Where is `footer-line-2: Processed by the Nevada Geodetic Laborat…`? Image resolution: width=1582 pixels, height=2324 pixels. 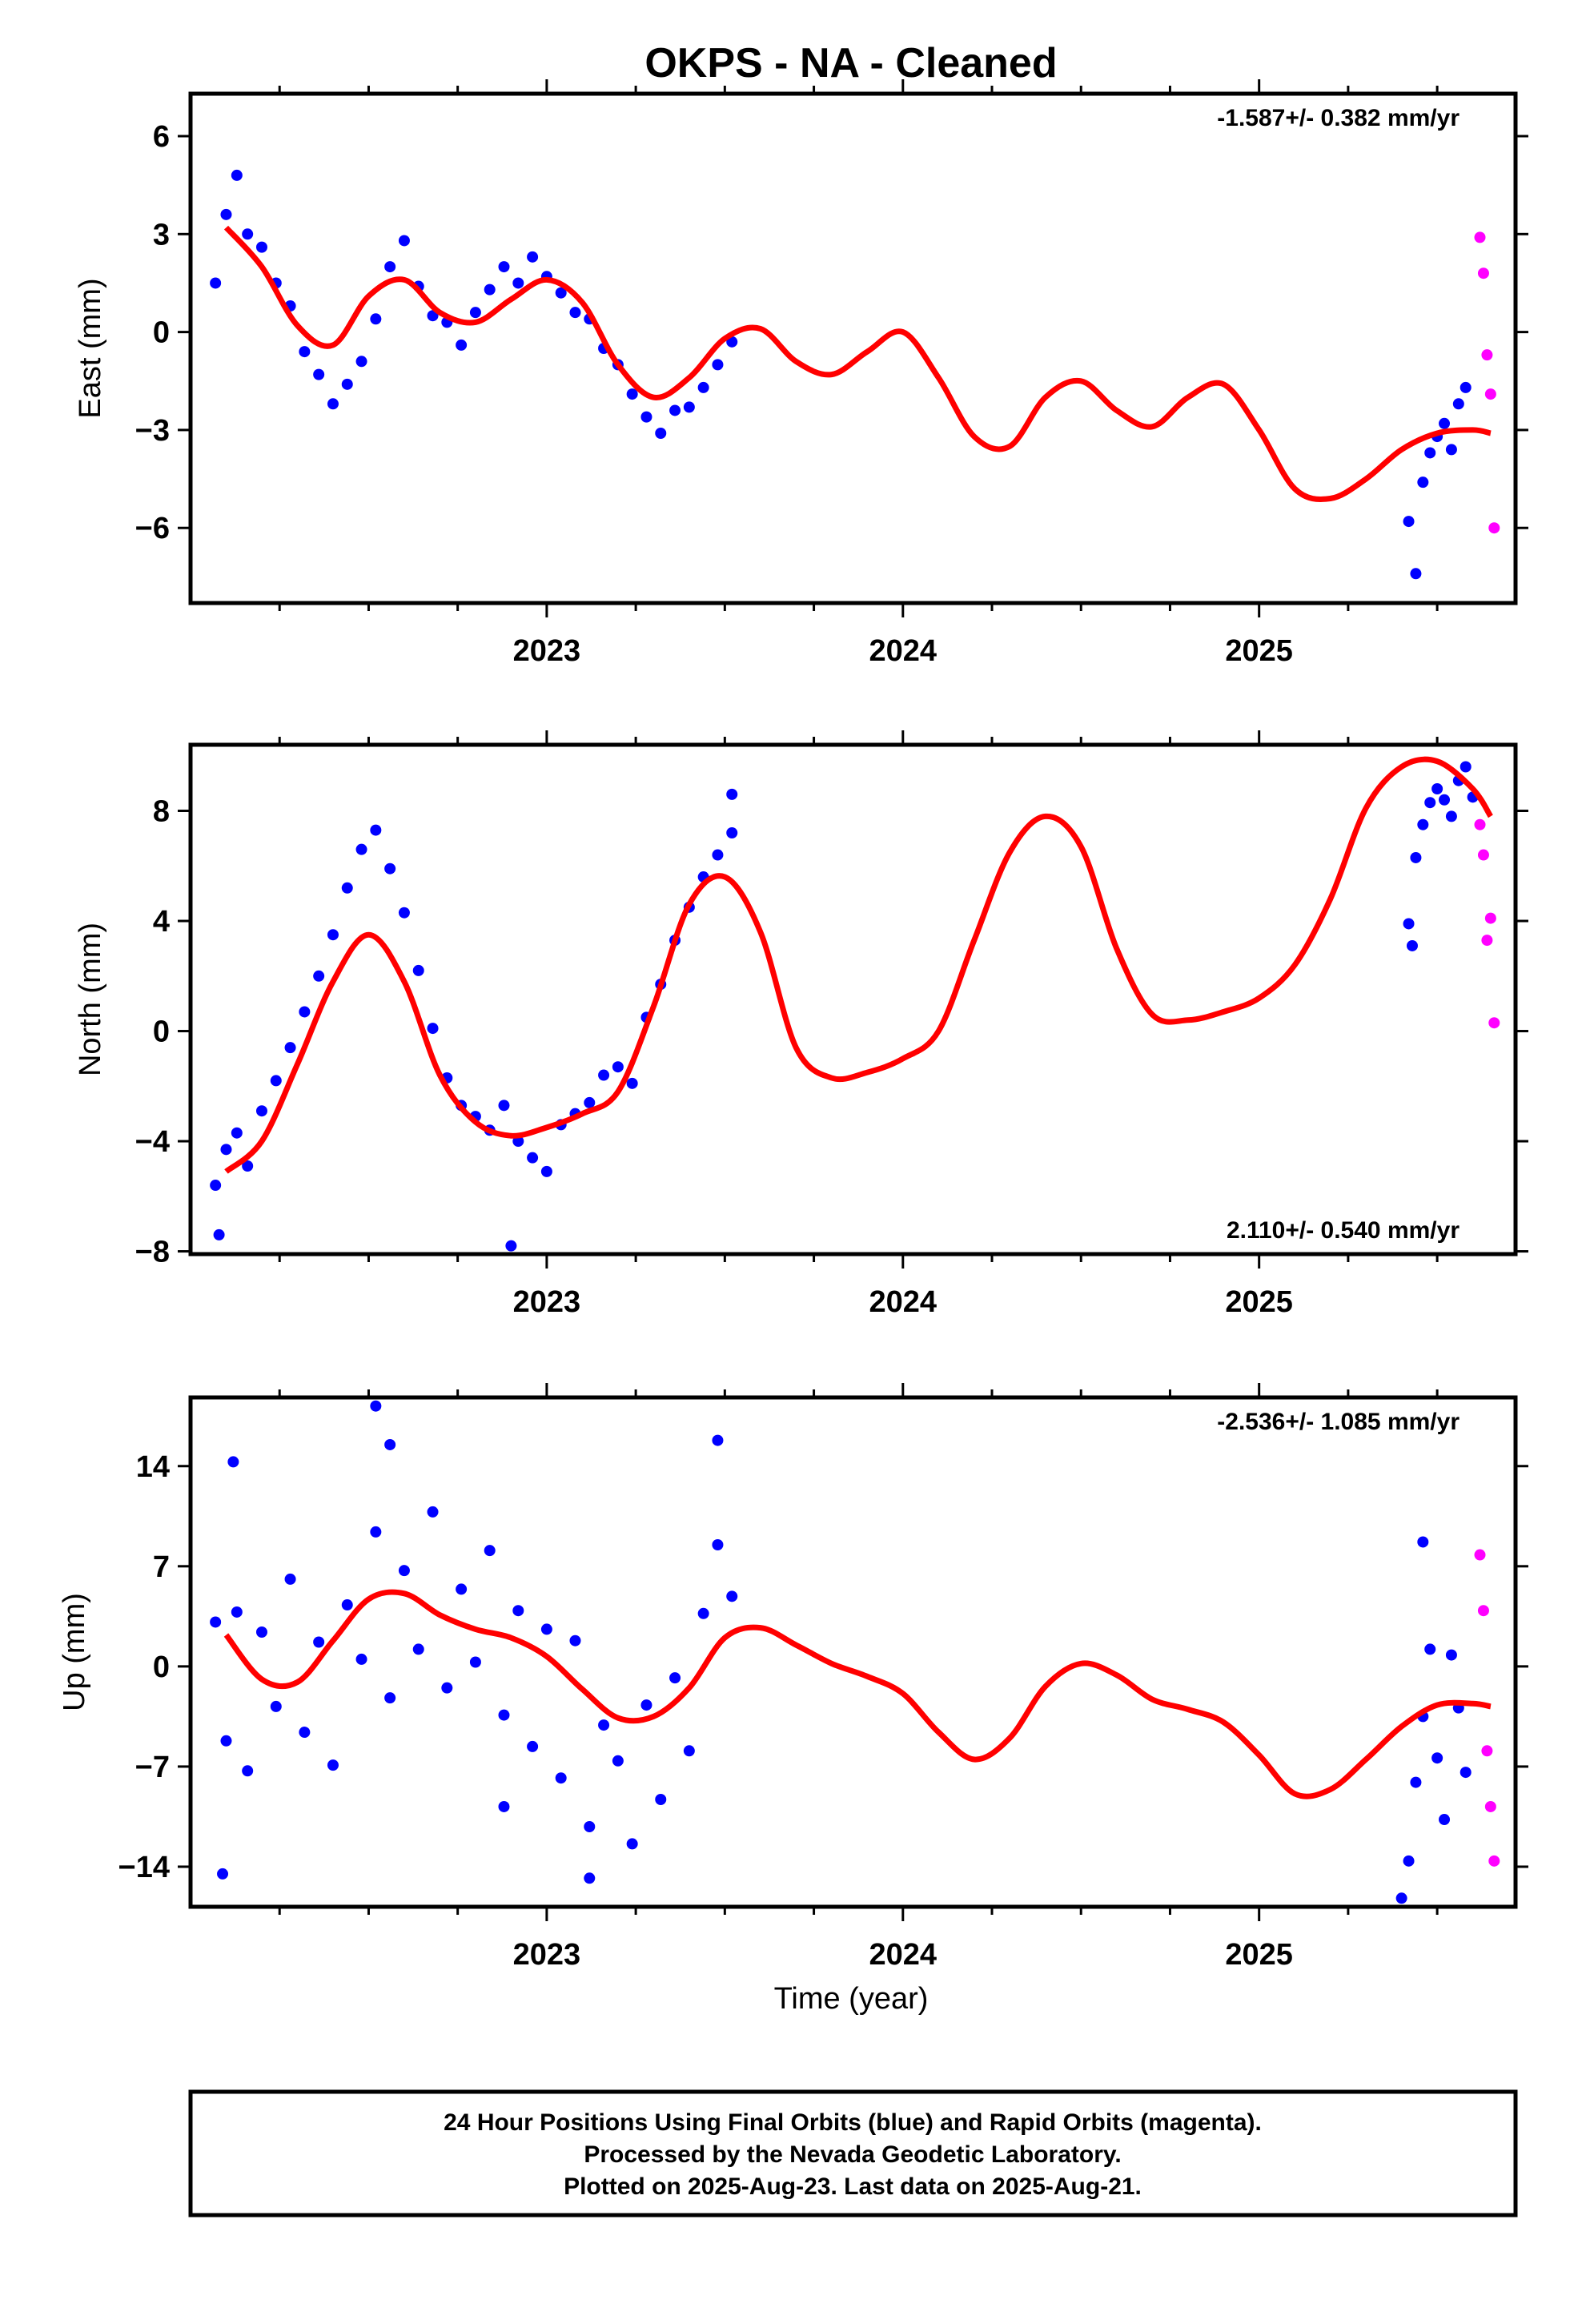 footer-line-2: Processed by the Nevada Geodetic Laborat… is located at coordinates (852, 2154).